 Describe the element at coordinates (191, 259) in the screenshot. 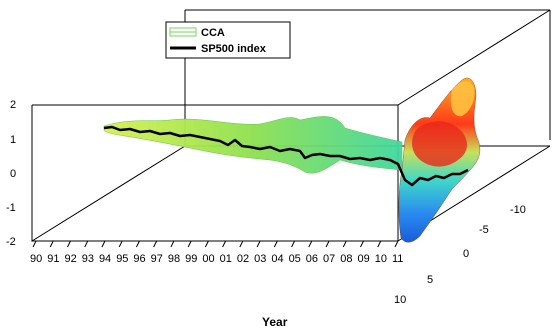

I see `x-tick-label: 99` at that location.